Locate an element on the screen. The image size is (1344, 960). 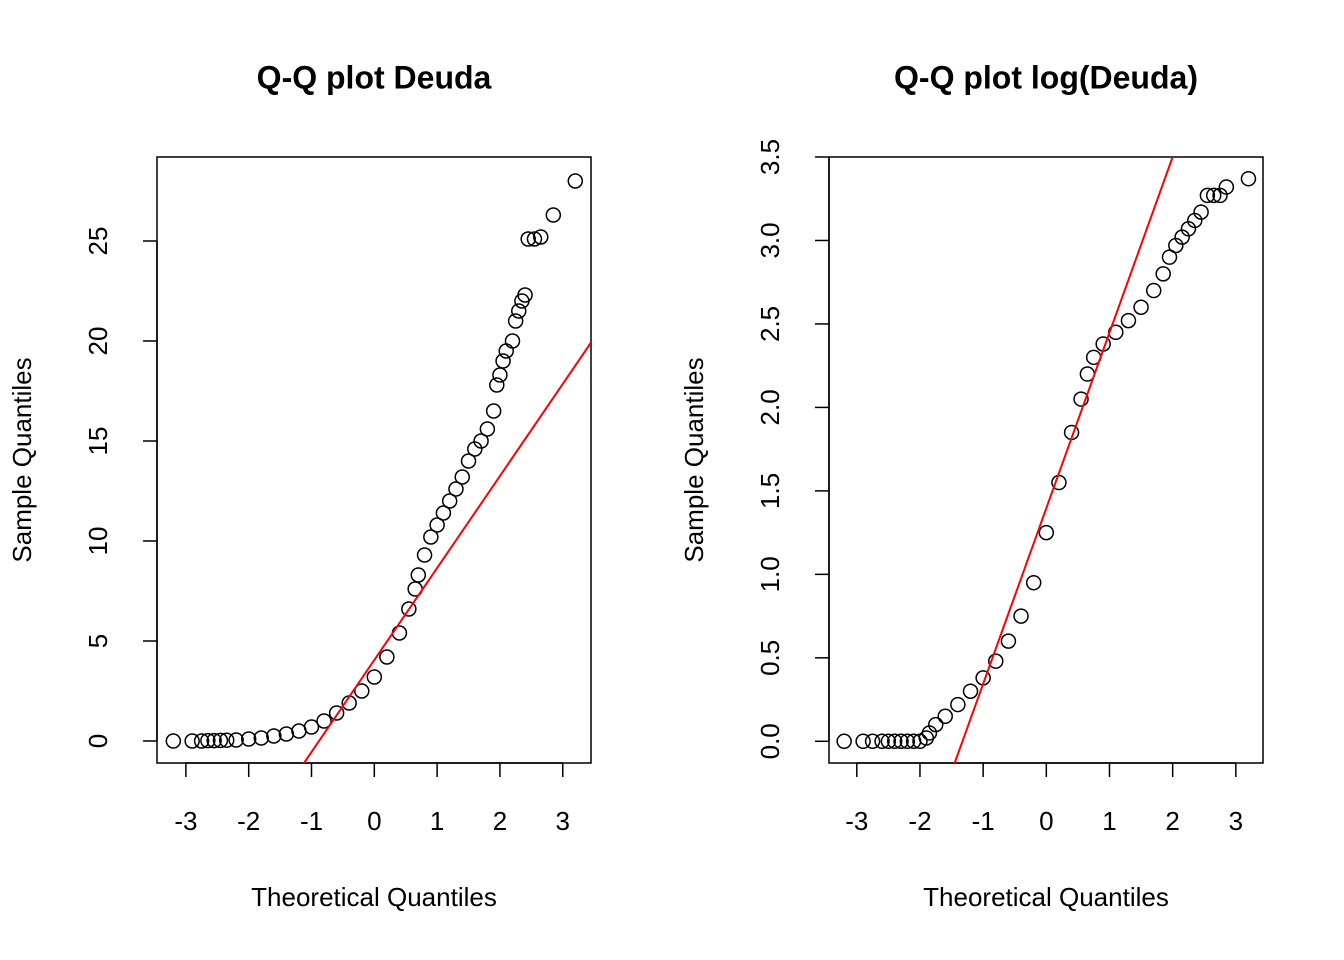
y-tick-label: 3.5 is located at coordinates (770, 157).